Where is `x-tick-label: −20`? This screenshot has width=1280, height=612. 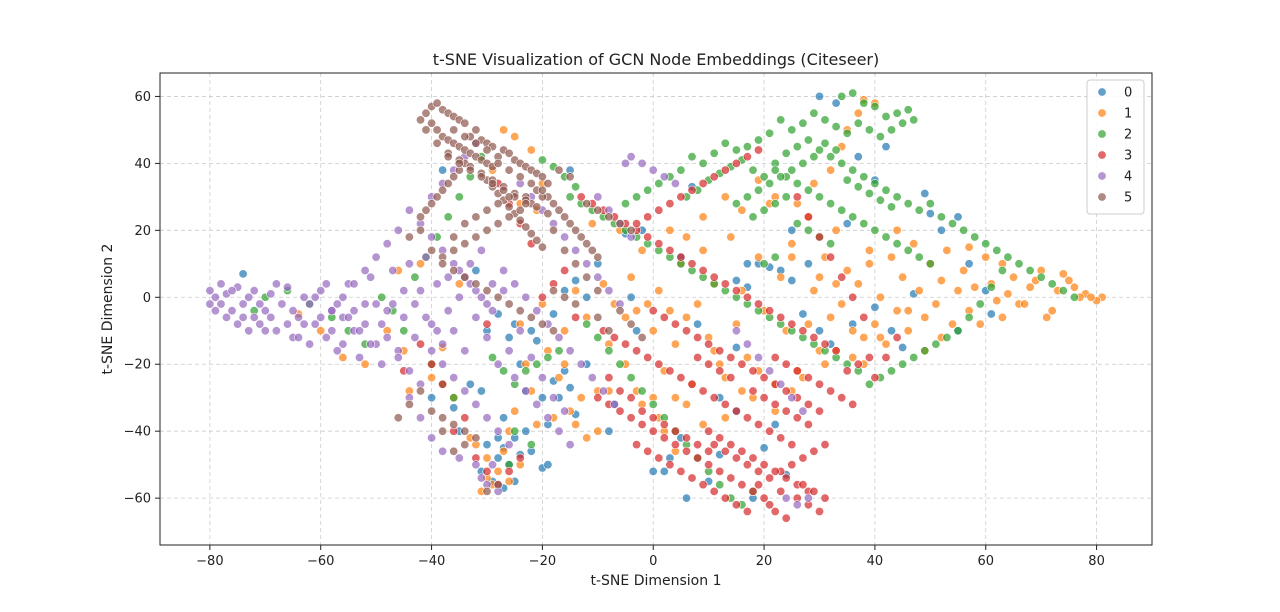
x-tick-label: −20 is located at coordinates (542, 561).